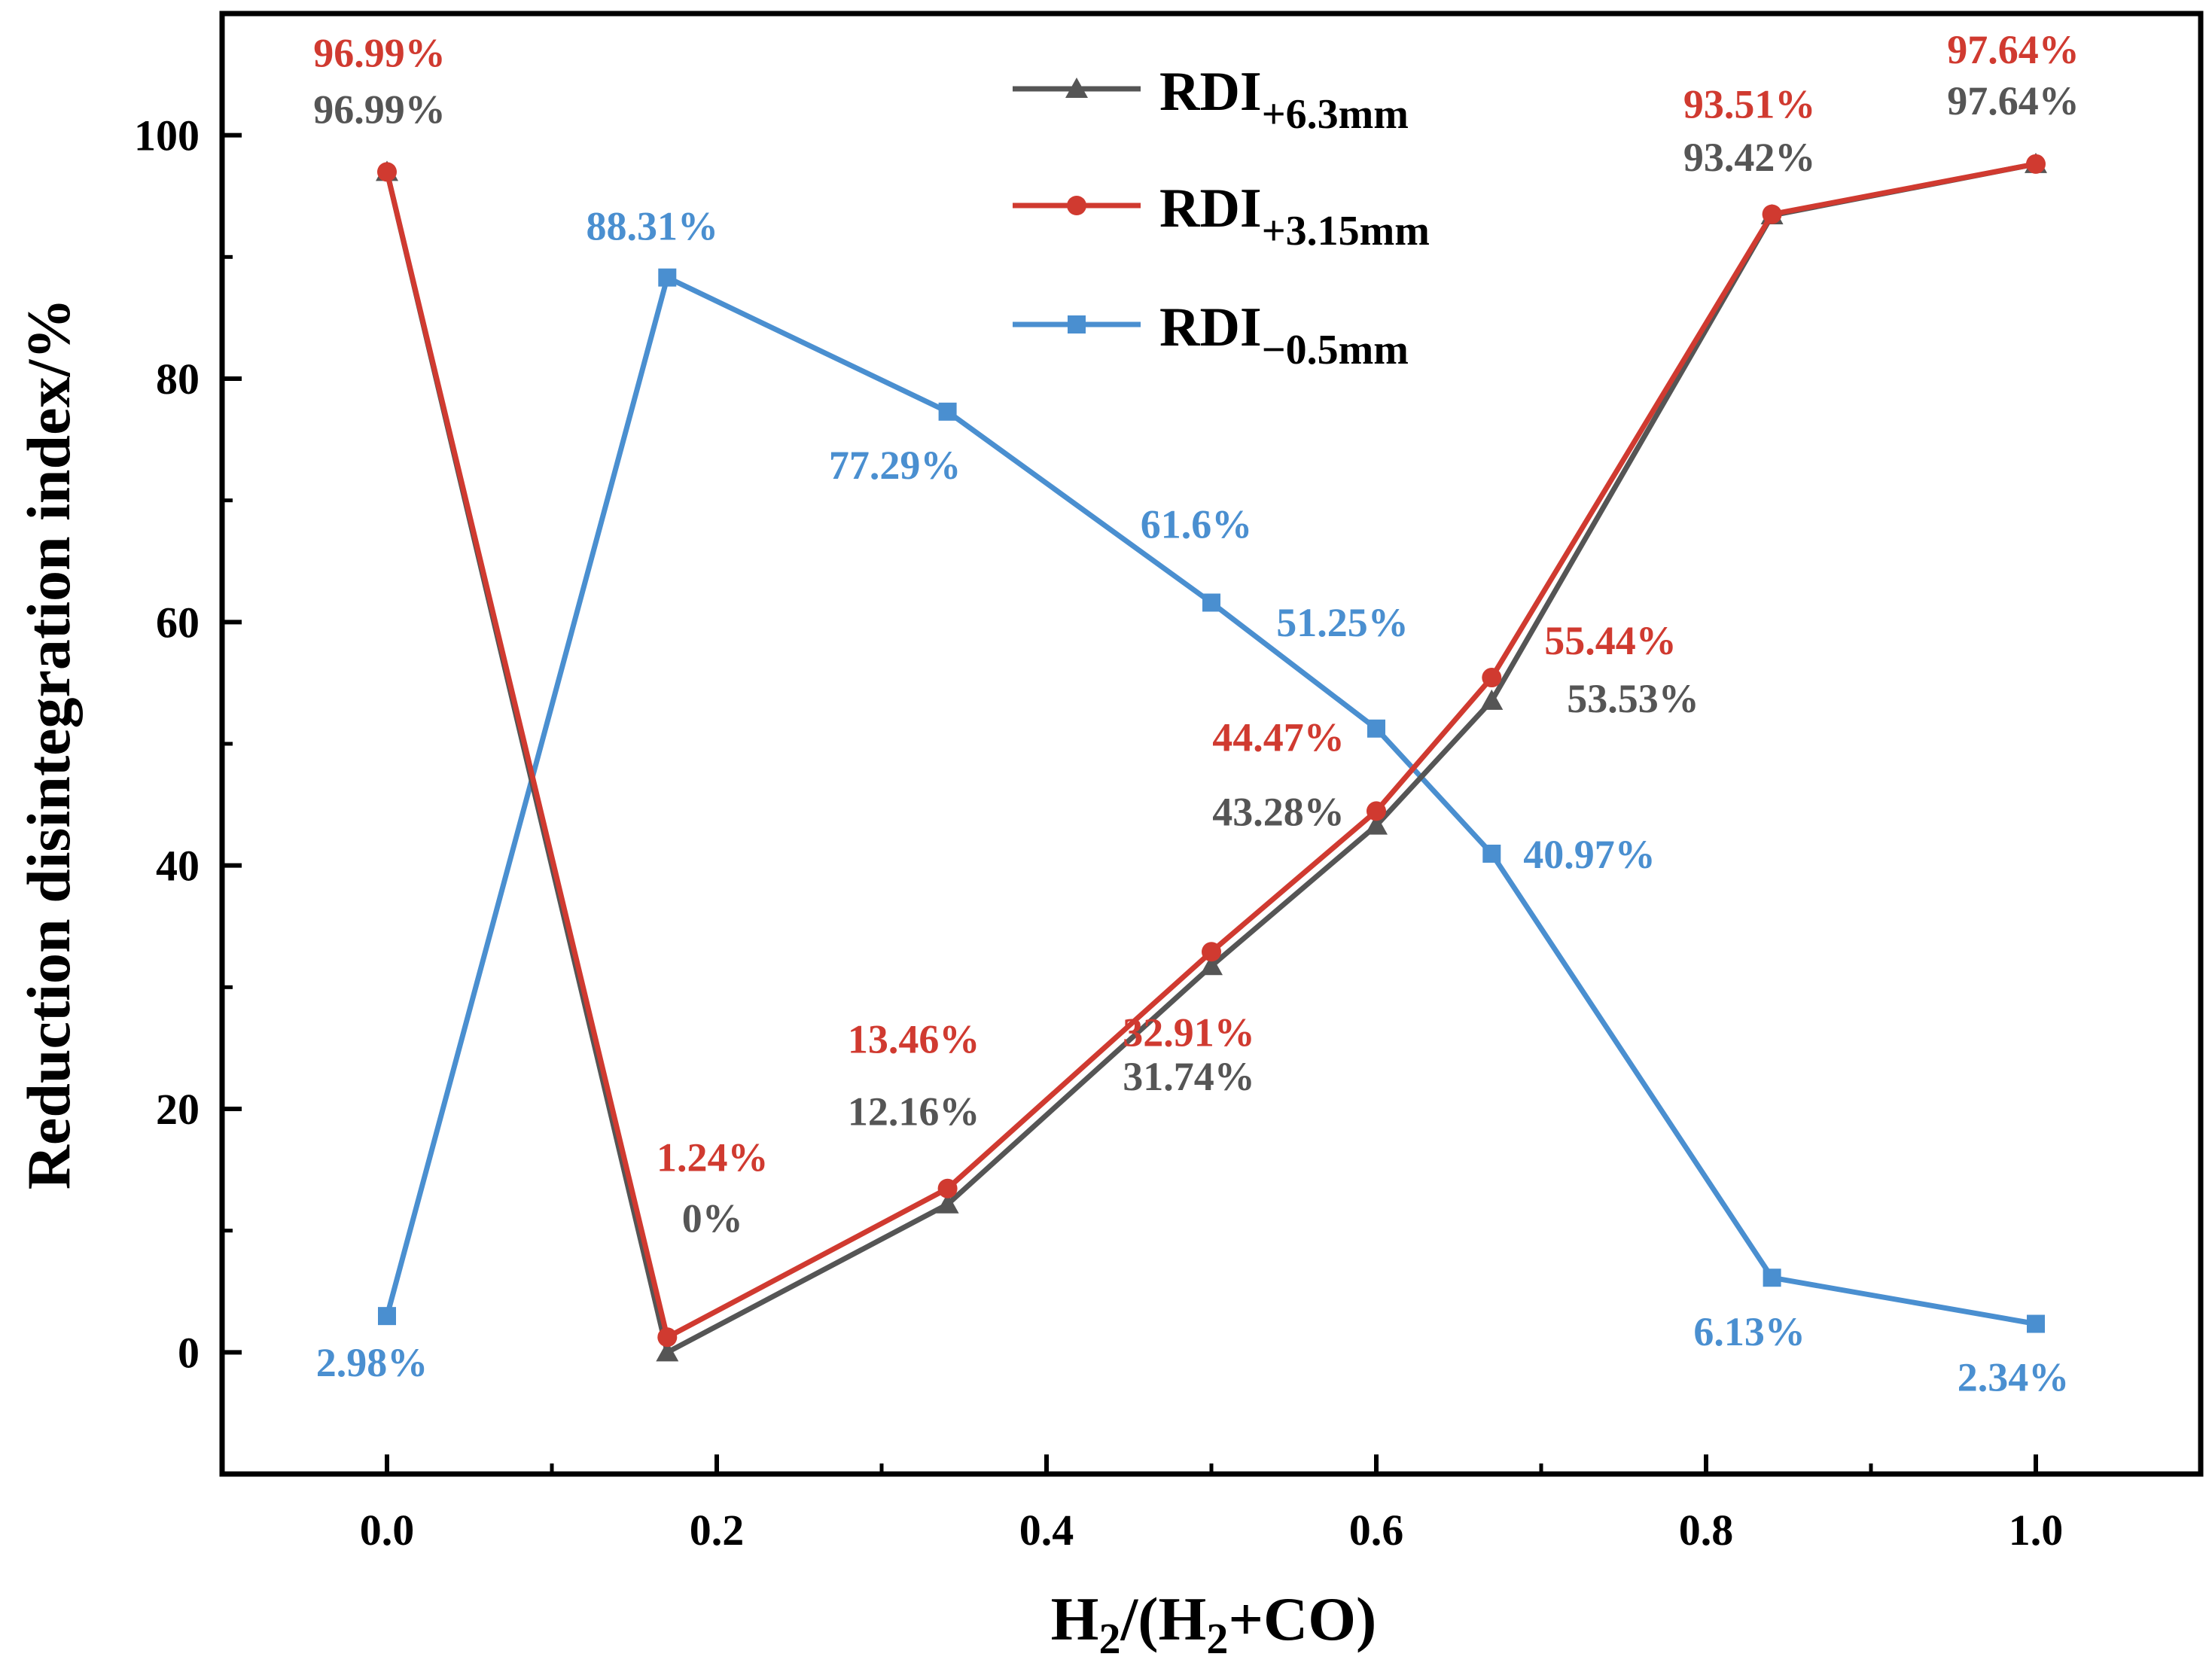 This screenshot has height=1669, width=2212. I want to click on legend-entry-triangle: RDI+6.3mm, so click(1211, 99).